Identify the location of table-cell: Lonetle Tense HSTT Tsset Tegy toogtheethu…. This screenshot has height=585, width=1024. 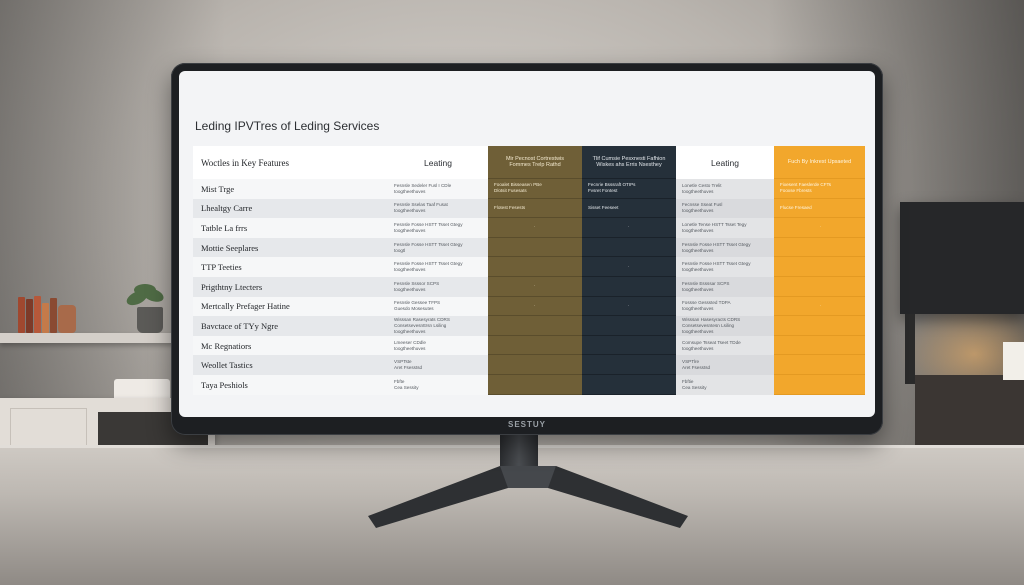
(725, 228).